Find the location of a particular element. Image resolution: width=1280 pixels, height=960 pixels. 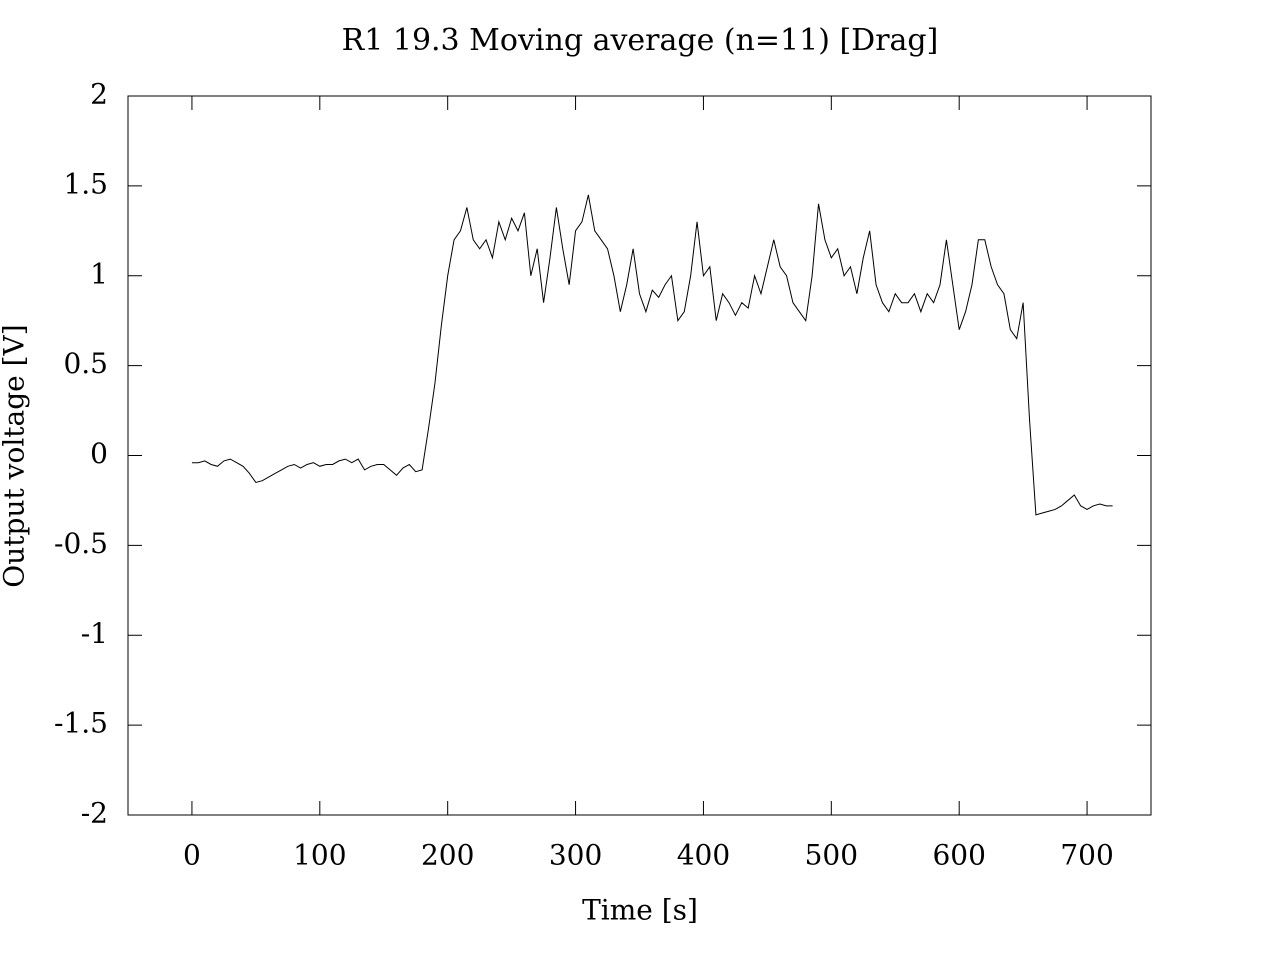

y-axis-label: Output voltage [V] is located at coordinates (15, 455).